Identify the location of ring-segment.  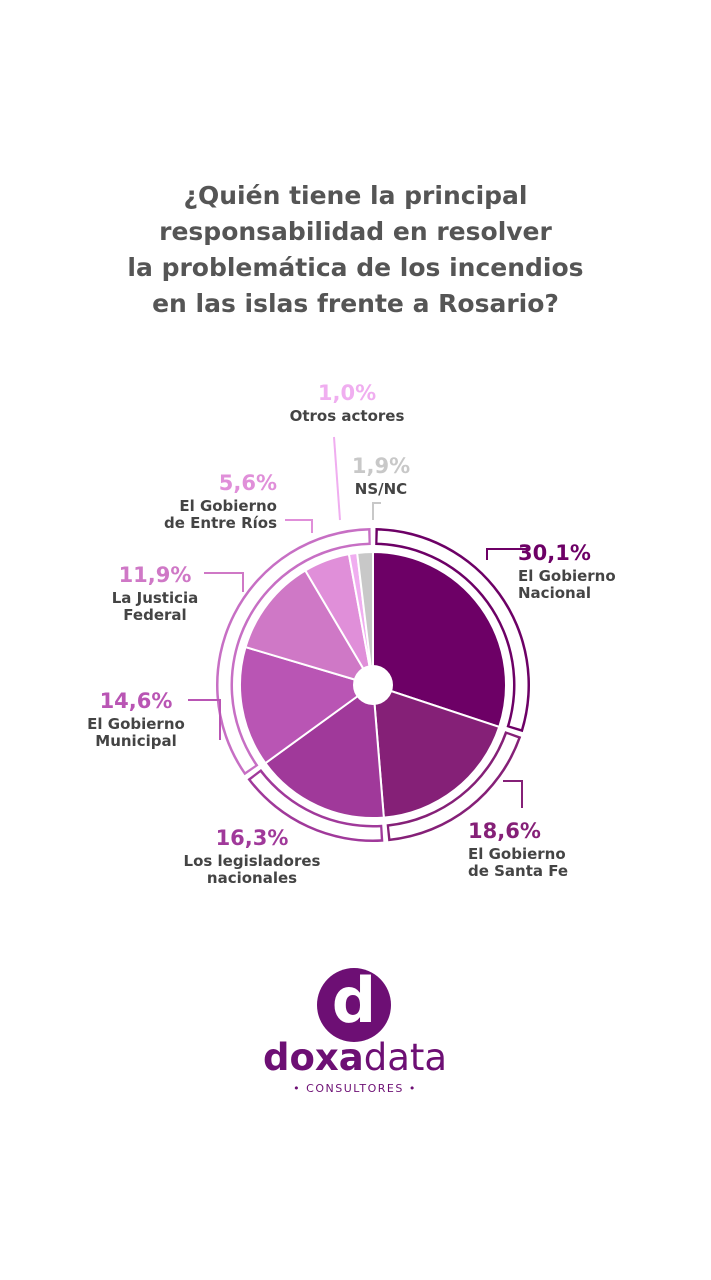
(315, 806).